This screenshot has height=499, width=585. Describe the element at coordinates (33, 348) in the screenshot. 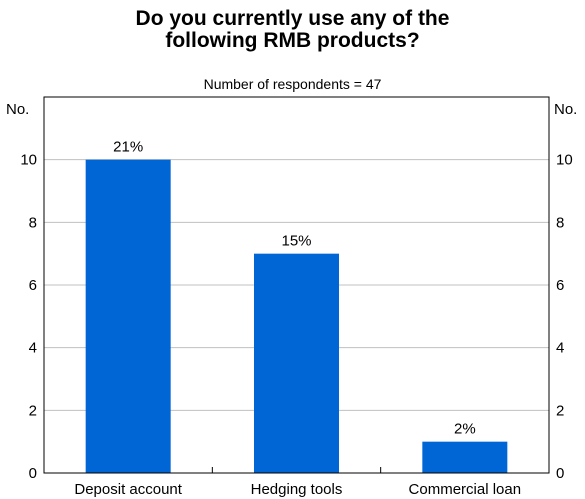

I see `y-tick-label-left: 4` at that location.